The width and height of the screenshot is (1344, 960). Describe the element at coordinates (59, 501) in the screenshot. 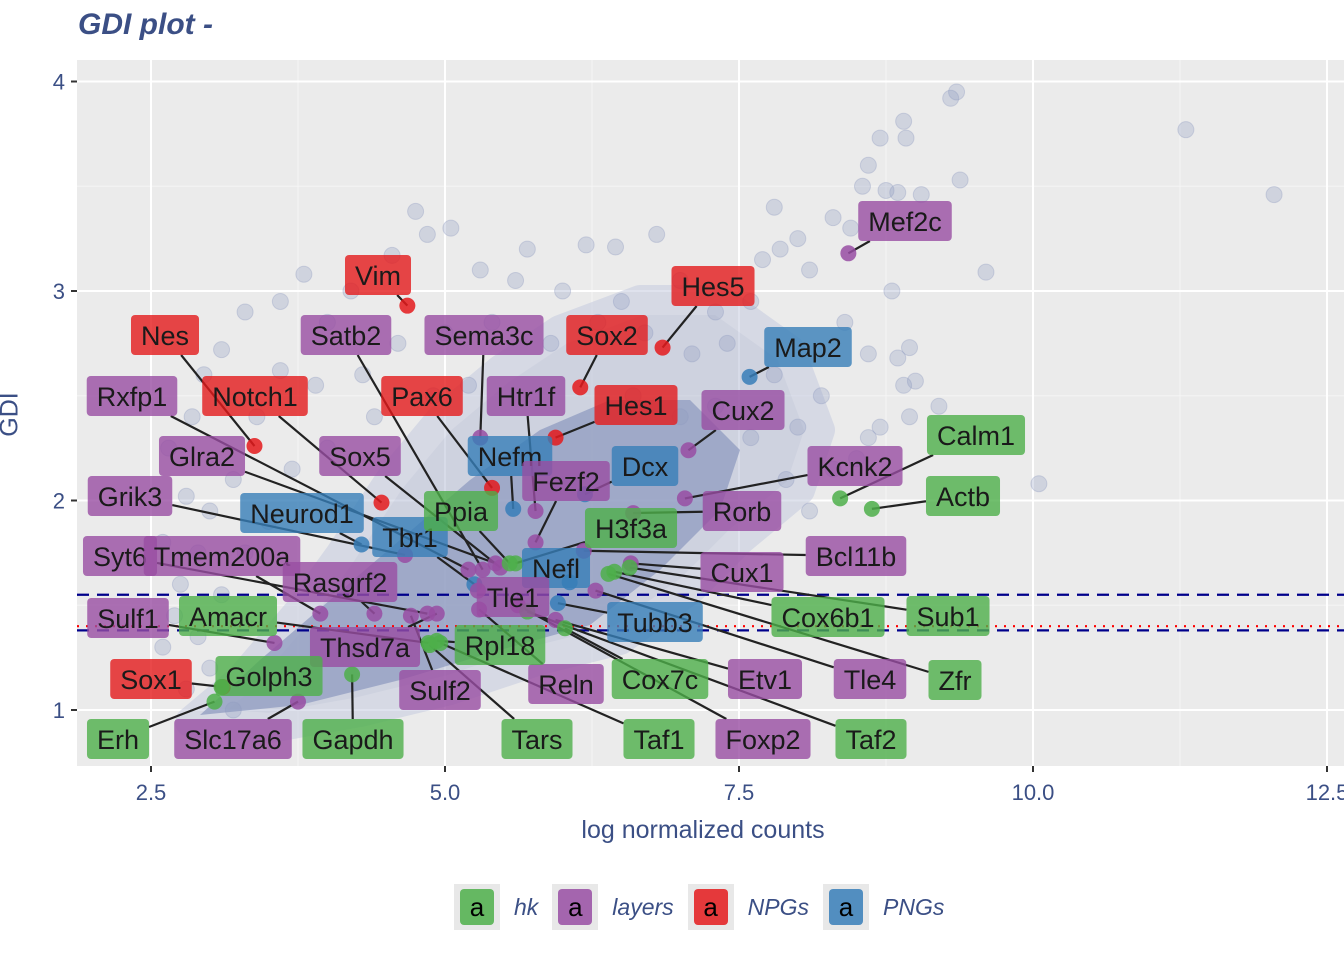

I see `y-tick-label: 2` at that location.